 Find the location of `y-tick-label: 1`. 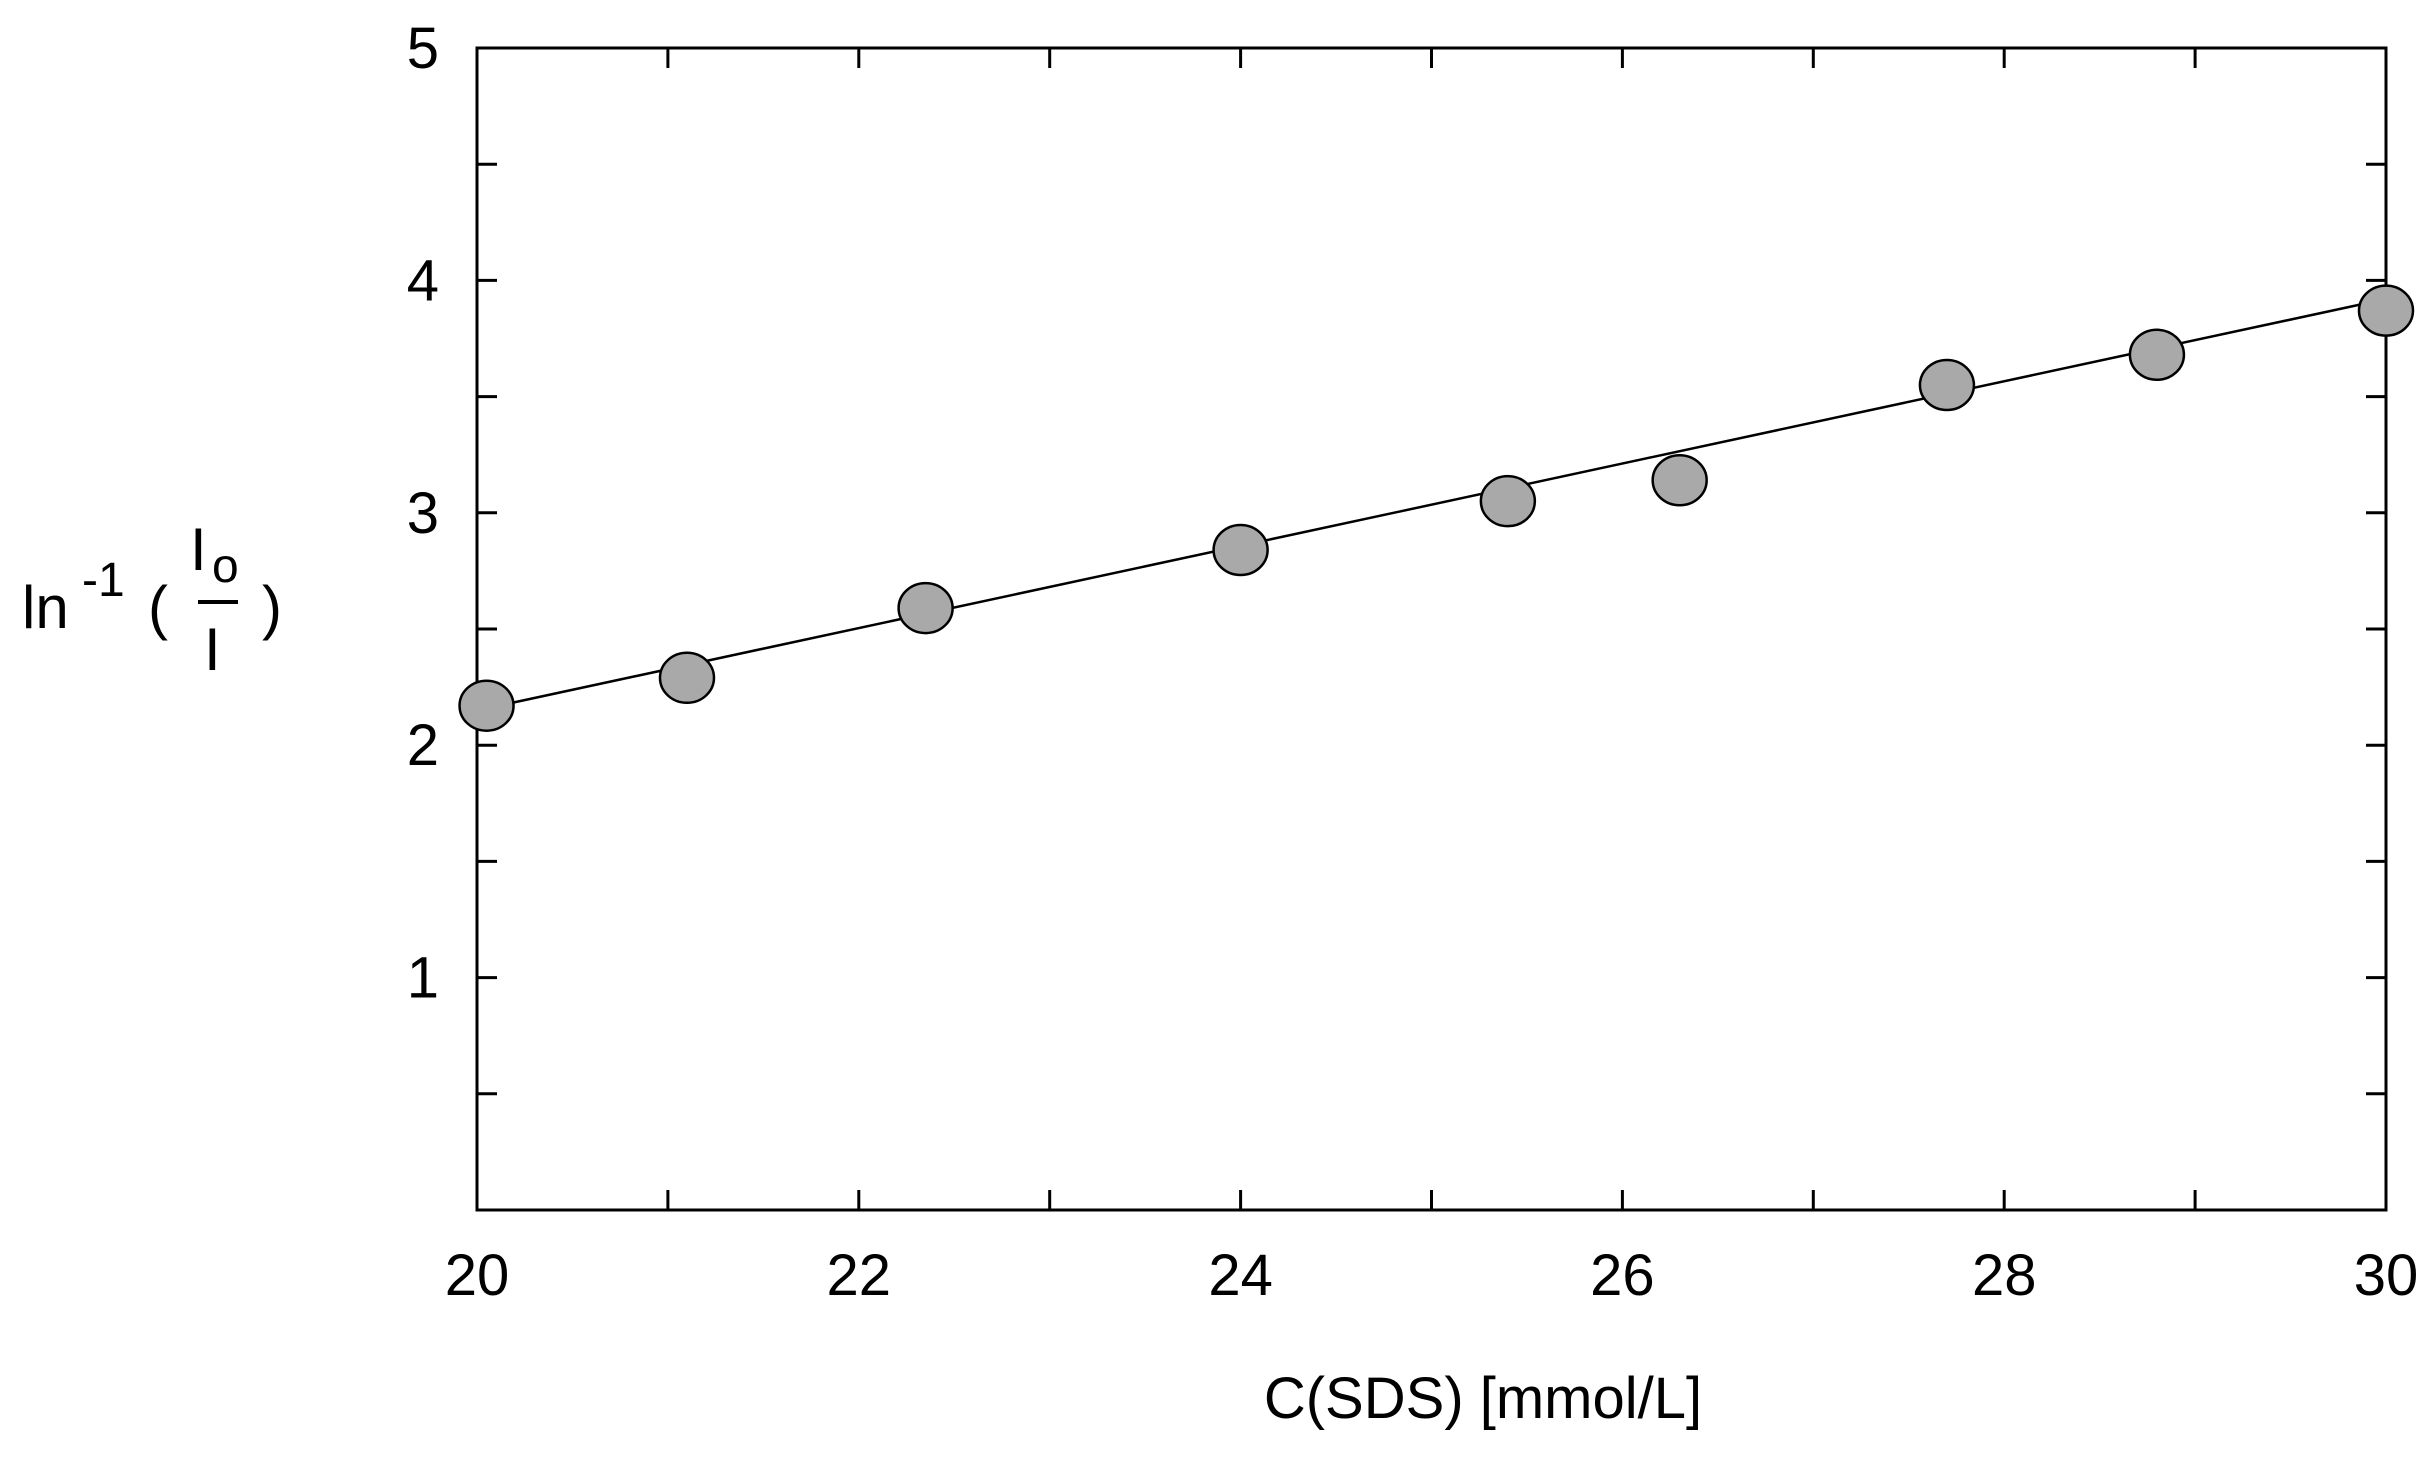

y-tick-label: 1 is located at coordinates (423, 978).